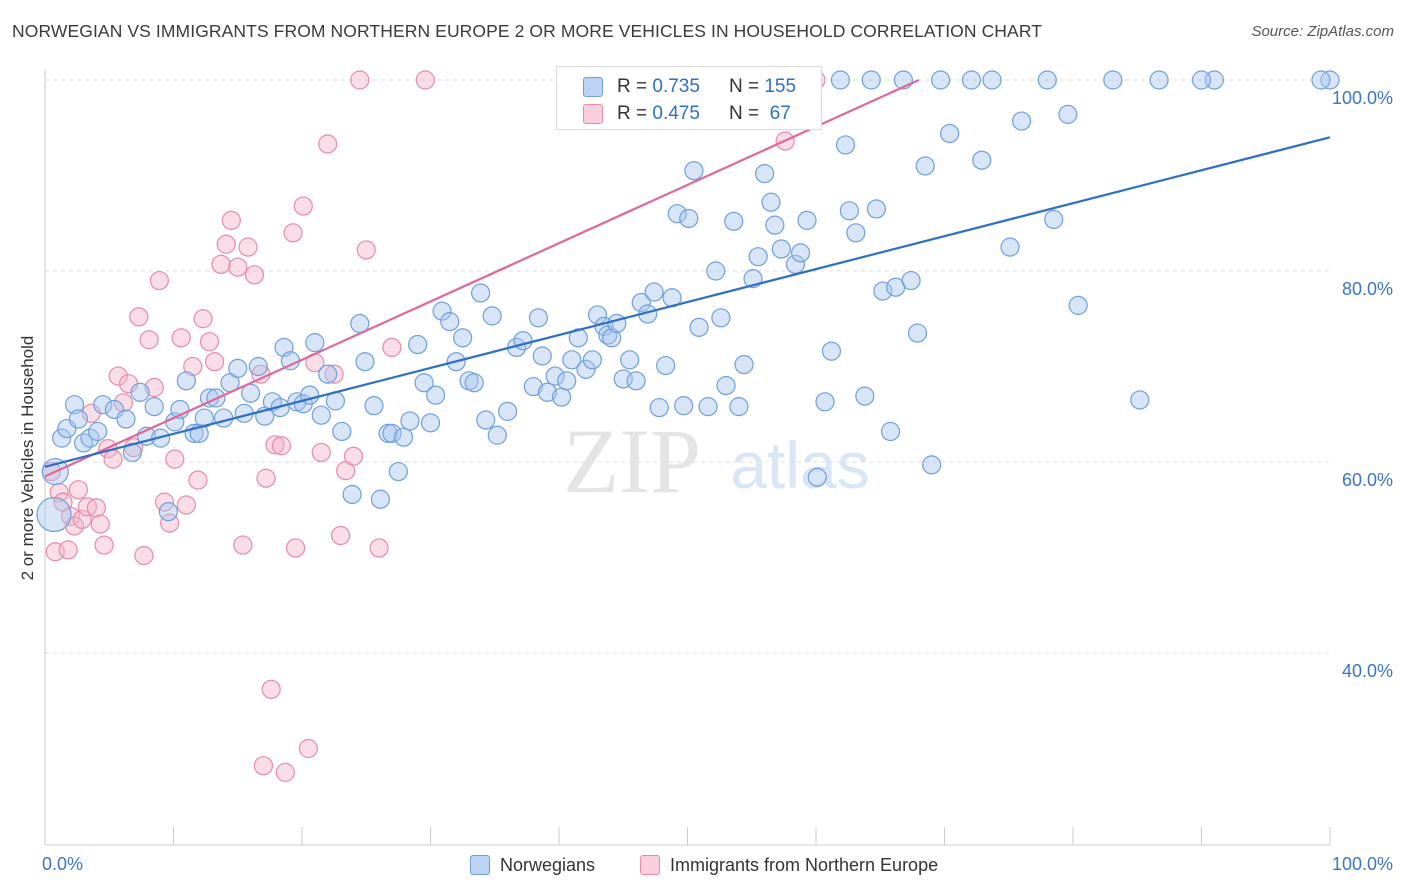 This screenshot has width=1406, height=892. I want to click on legend-row-immigrants: R = 0.475 N = 67, so click(687, 114).